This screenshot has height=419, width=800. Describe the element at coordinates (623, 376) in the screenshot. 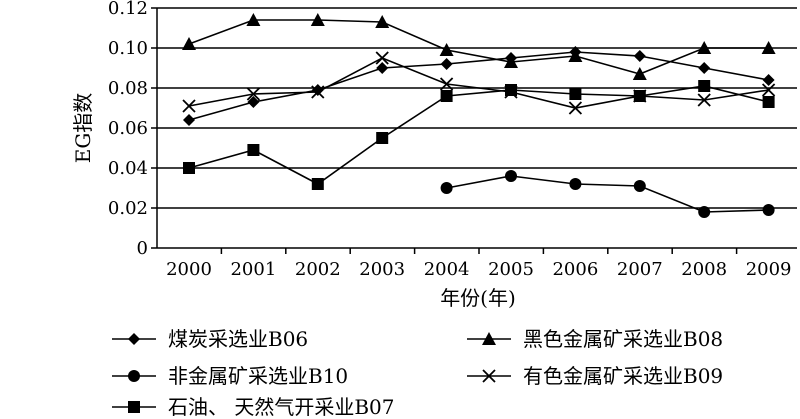

I see `legend-label: 有色金属矿采选业B09` at that location.